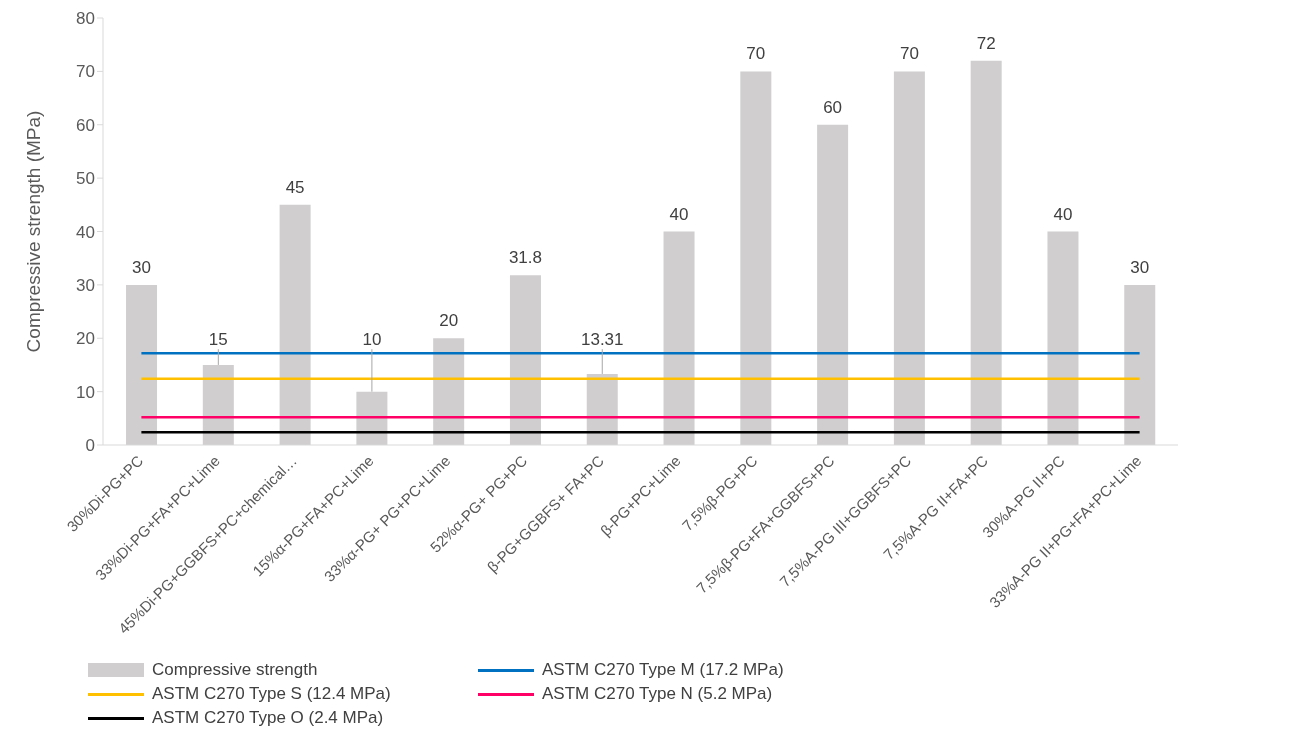  Describe the element at coordinates (235, 670) in the screenshot. I see `legend-label: Compressive strength` at that location.